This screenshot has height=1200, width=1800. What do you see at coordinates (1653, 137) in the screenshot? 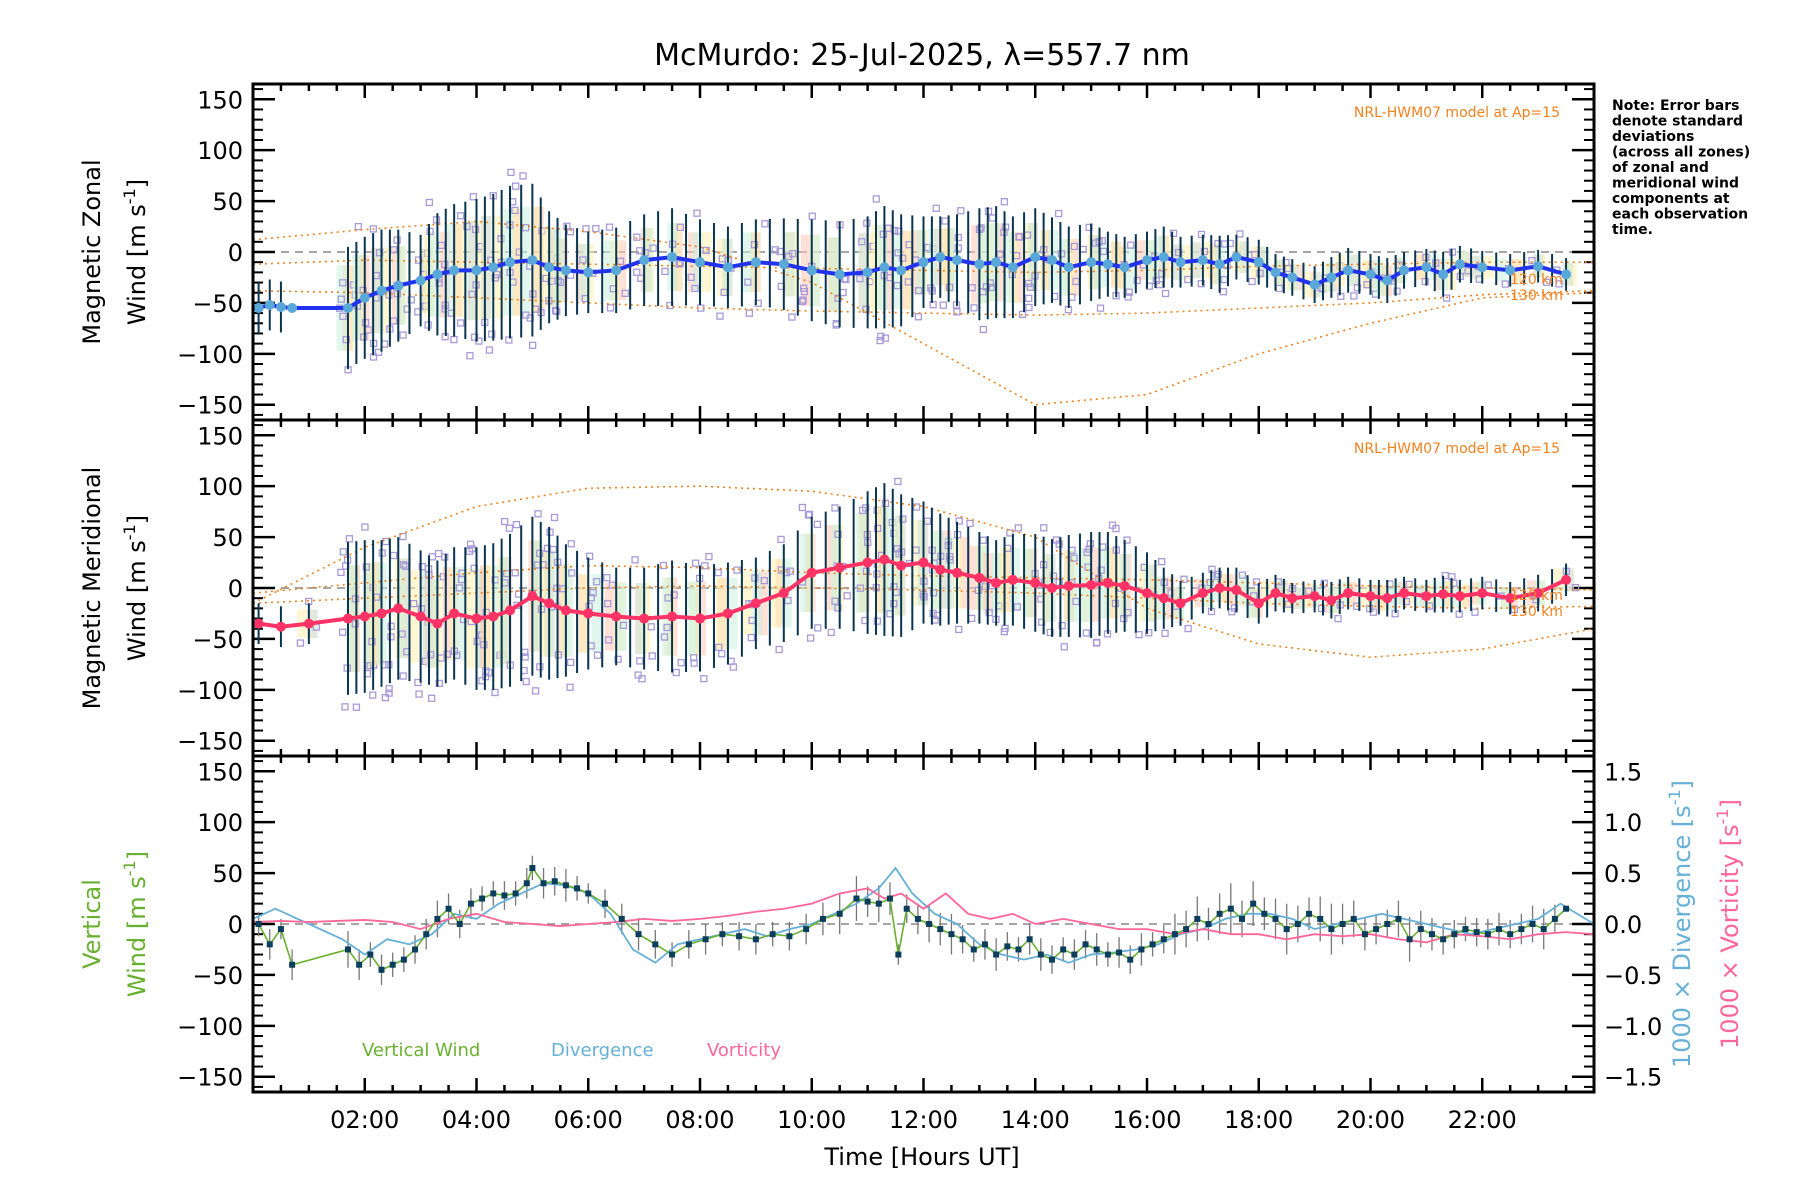
I see `note-line: deviations` at bounding box center [1653, 137].